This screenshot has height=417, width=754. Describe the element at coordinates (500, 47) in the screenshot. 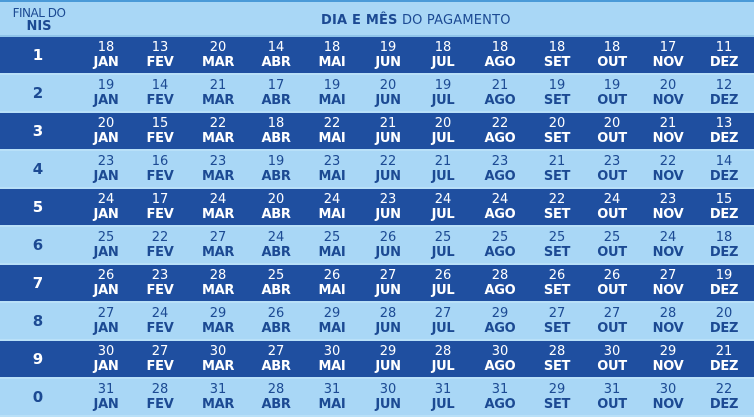

I see `payment-day: 18` at that location.